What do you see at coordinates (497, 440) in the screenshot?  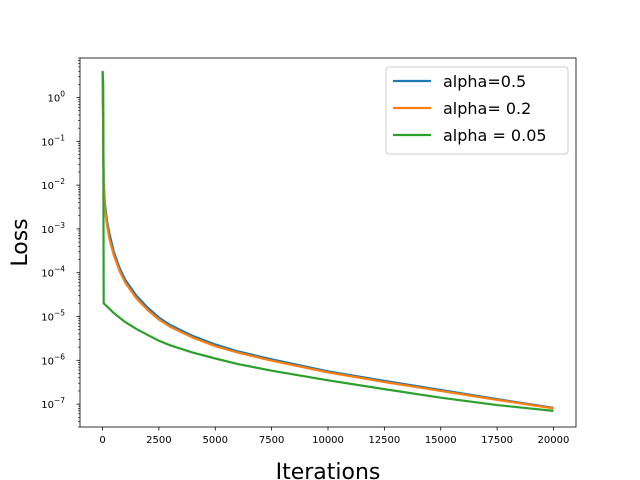 I see `x-tick-label: 17500` at bounding box center [497, 440].